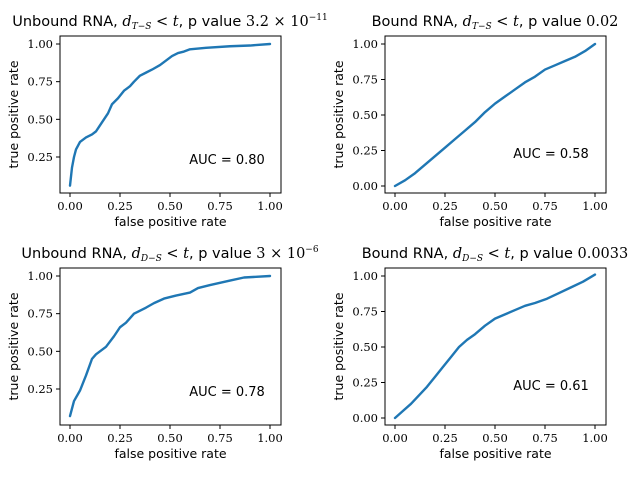 This screenshot has width=640, height=480. Describe the element at coordinates (495, 23) in the screenshot. I see `chart-title: Bound RNA, dT−S < t, p value 0.02` at that location.